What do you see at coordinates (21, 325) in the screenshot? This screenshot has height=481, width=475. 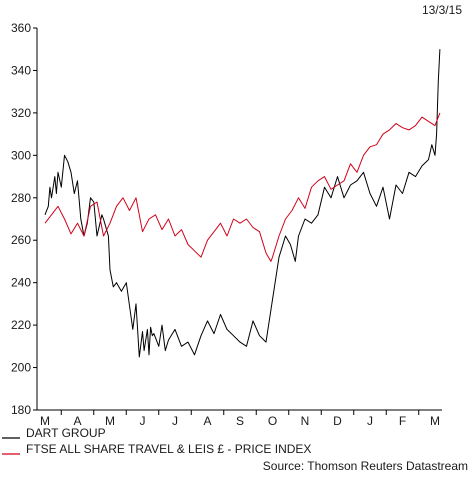 I see `y-tick-label: 220` at bounding box center [21, 325].